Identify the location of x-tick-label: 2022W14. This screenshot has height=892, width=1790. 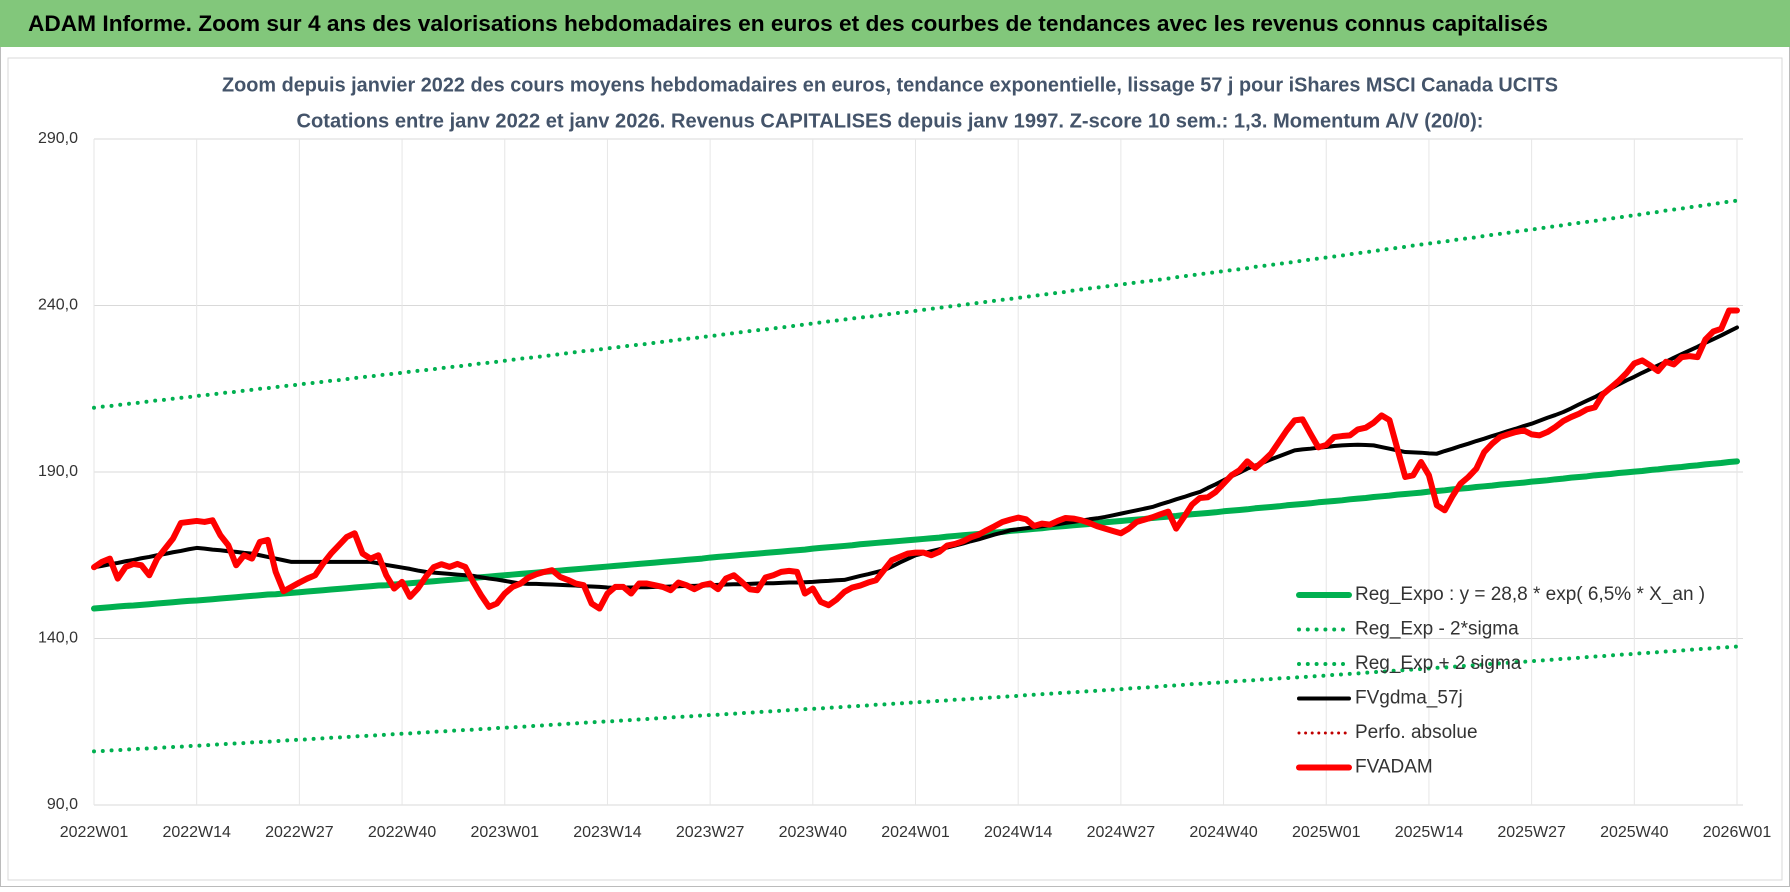
(196, 832).